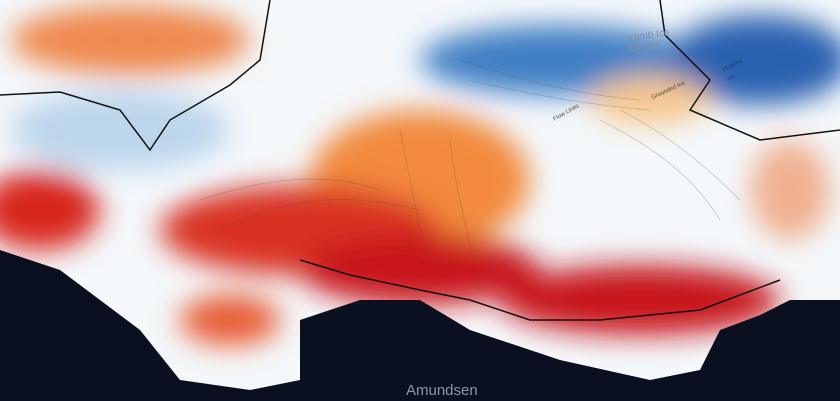 Image resolution: width=840 pixels, height=401 pixels. What do you see at coordinates (749, 70) in the screenshot?
I see `grounding-line-east` at bounding box center [749, 70].